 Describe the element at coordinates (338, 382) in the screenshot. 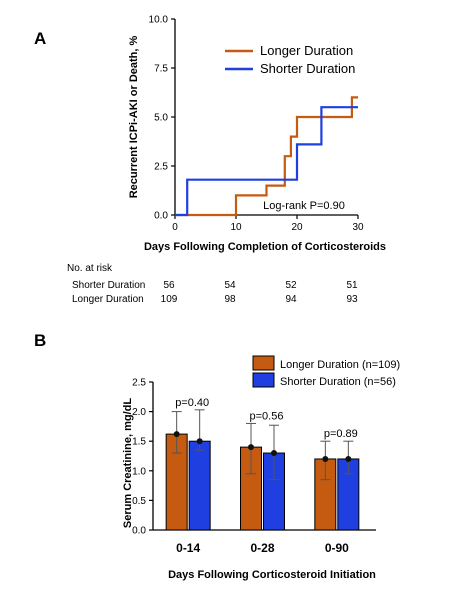

I see `bar-legend-shorter-label: Shorter Duration (n=56)` at that location.